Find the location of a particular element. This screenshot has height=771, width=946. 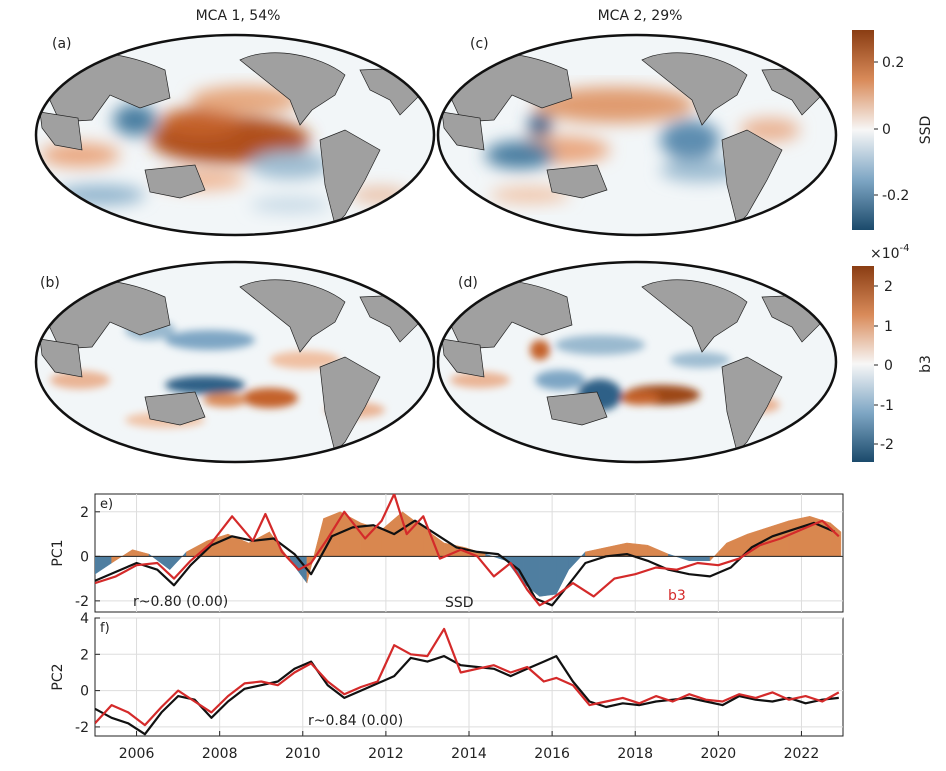

cb2-tick-4: -2 is located at coordinates (887, 445).